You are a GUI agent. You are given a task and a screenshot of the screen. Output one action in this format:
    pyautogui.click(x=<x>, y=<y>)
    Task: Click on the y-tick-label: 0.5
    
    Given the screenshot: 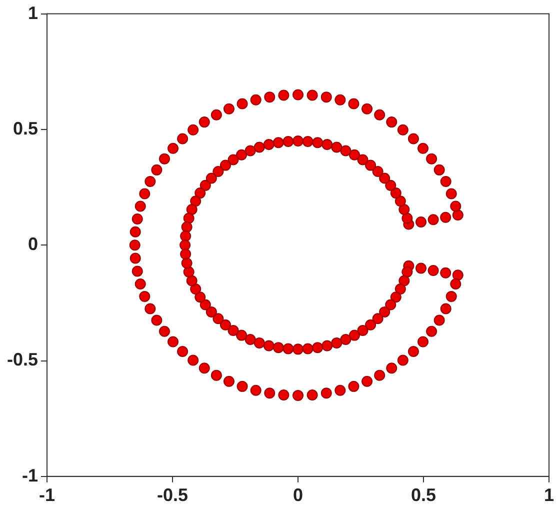 What is the action you would take?
    pyautogui.click(x=25, y=128)
    